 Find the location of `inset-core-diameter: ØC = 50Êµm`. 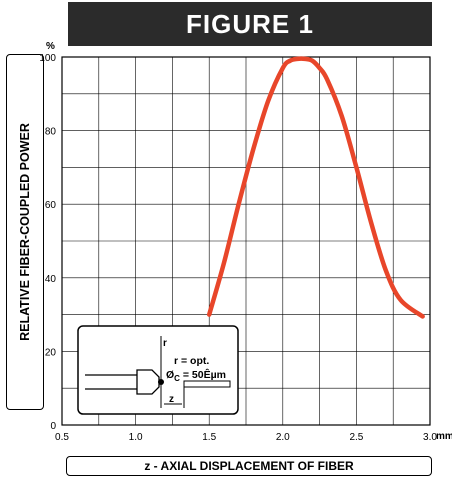

inset-core-diameter: ØC = 50Êµm is located at coordinates (196, 375).